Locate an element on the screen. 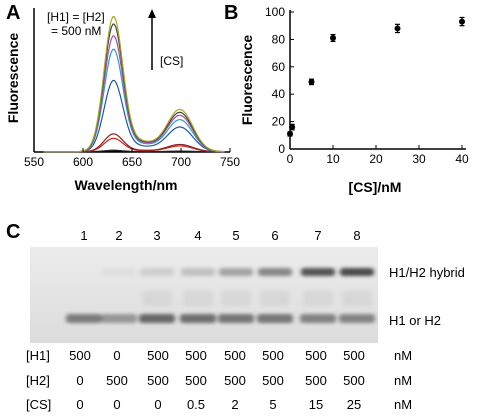 This screenshot has height=416, width=484. chart-a-annotation-2: = 500 nM is located at coordinates (76, 31).